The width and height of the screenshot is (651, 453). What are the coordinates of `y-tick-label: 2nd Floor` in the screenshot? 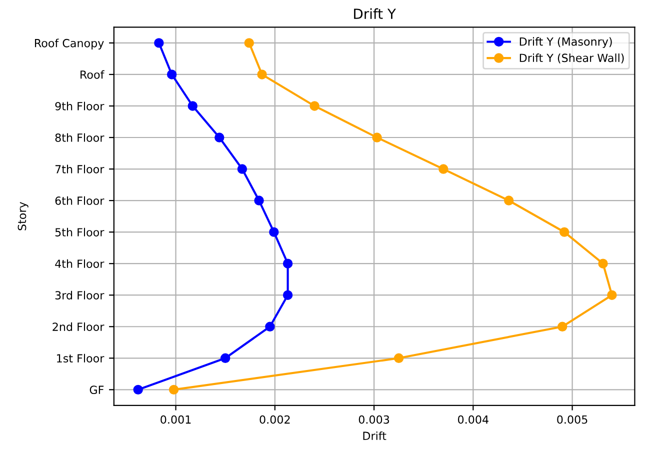 It's located at (78, 327).